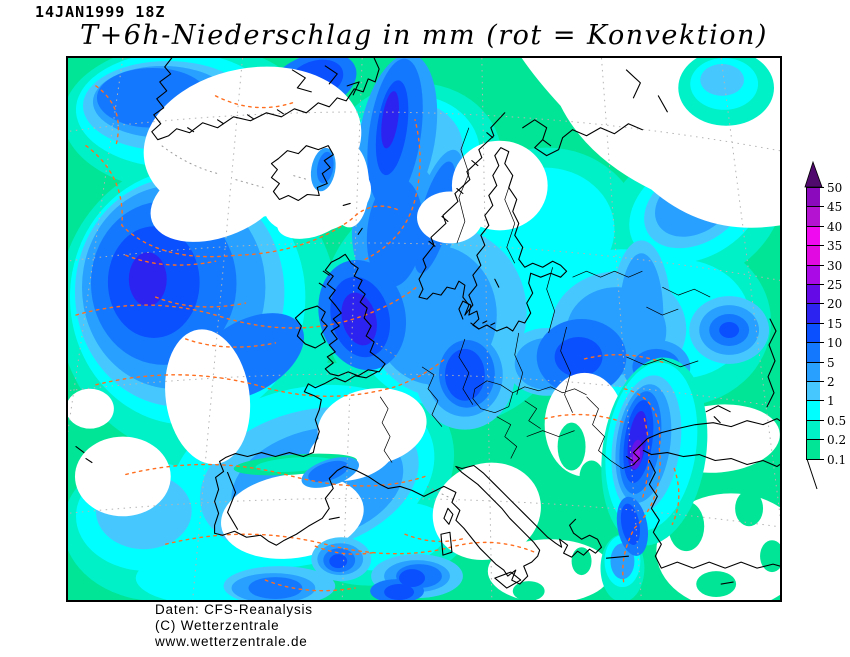  Describe the element at coordinates (486, 527) in the screenshot. I see `coast-italy` at that location.